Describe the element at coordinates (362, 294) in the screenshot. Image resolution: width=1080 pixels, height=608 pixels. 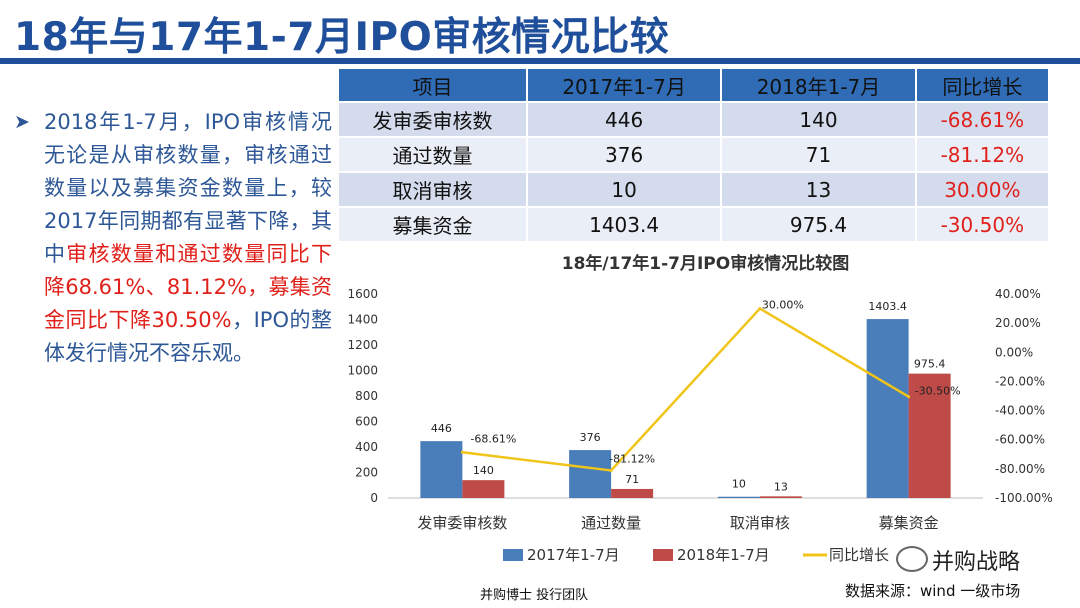
I see `left-axis-tick-label: 1600` at that location.